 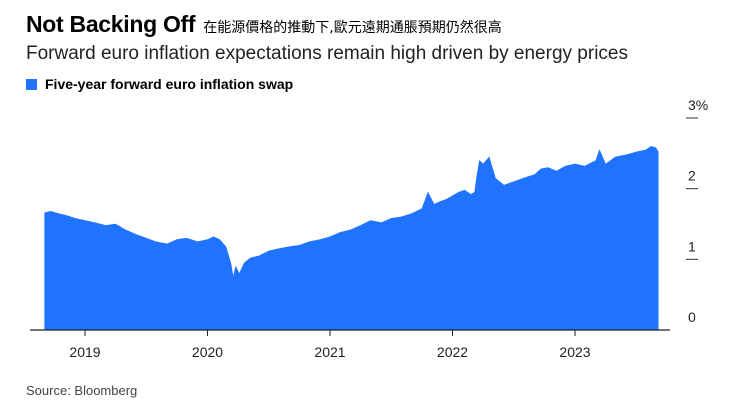 What do you see at coordinates (31, 84) in the screenshot?
I see `legend-swatch` at bounding box center [31, 84].